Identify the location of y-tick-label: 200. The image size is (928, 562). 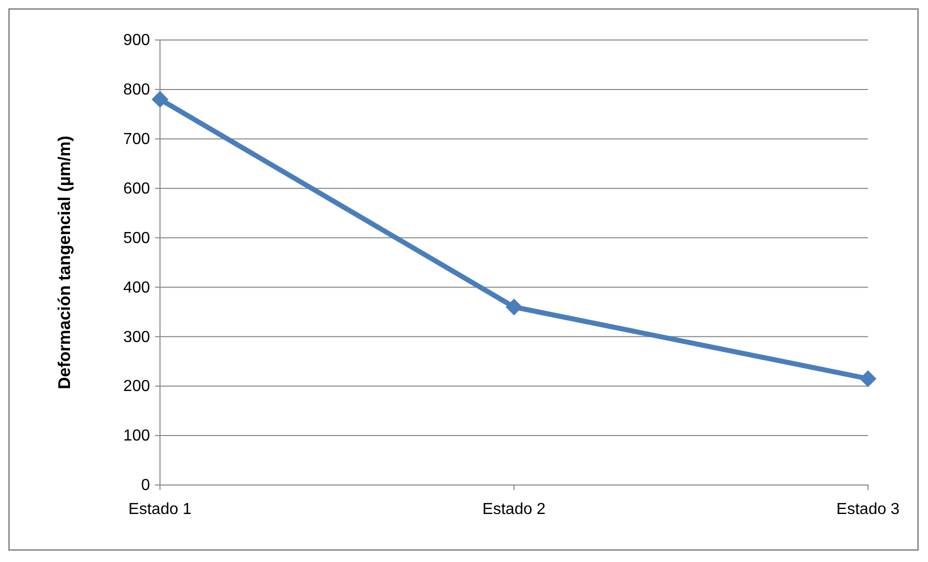
(136, 387).